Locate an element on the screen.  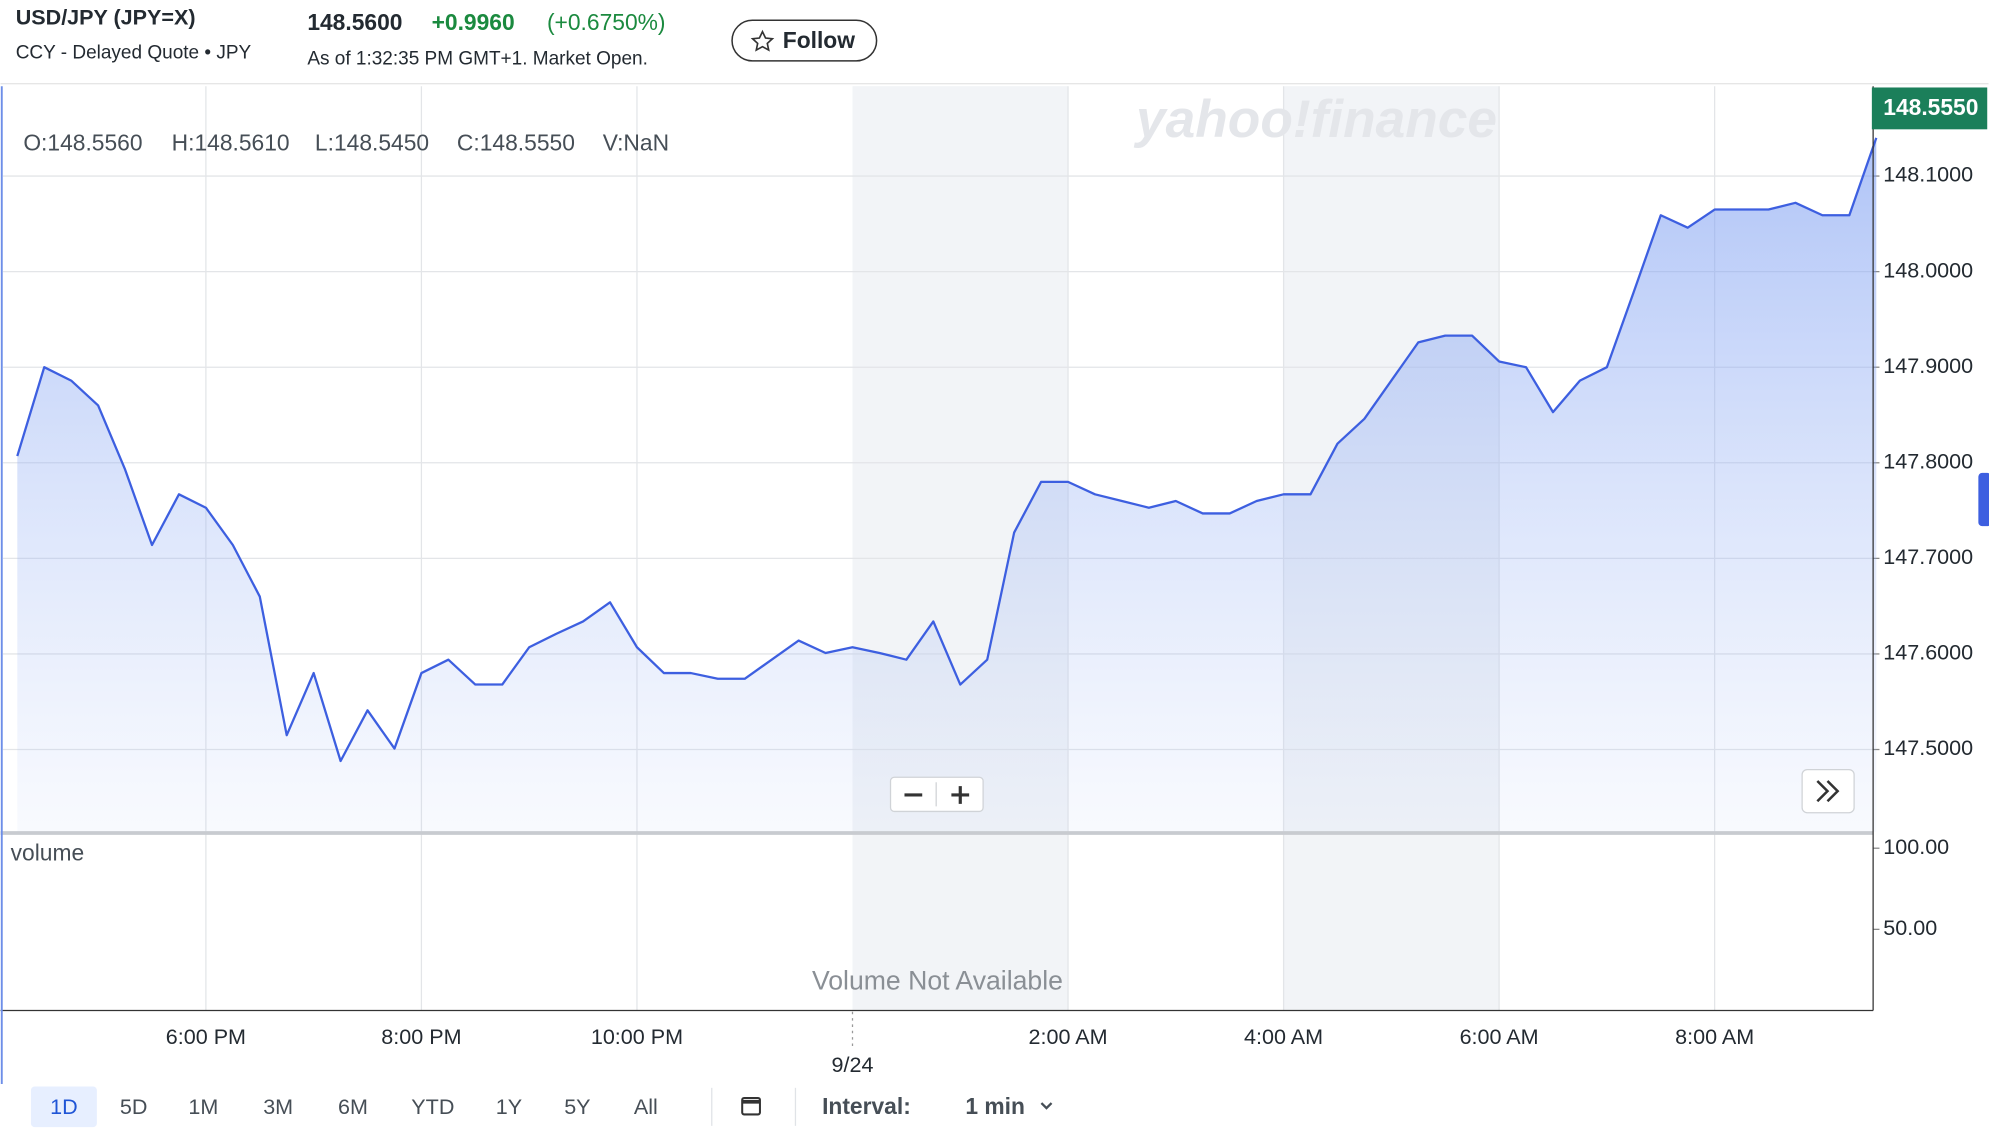
y-tick-label: 148.0000 is located at coordinates (1928, 269).